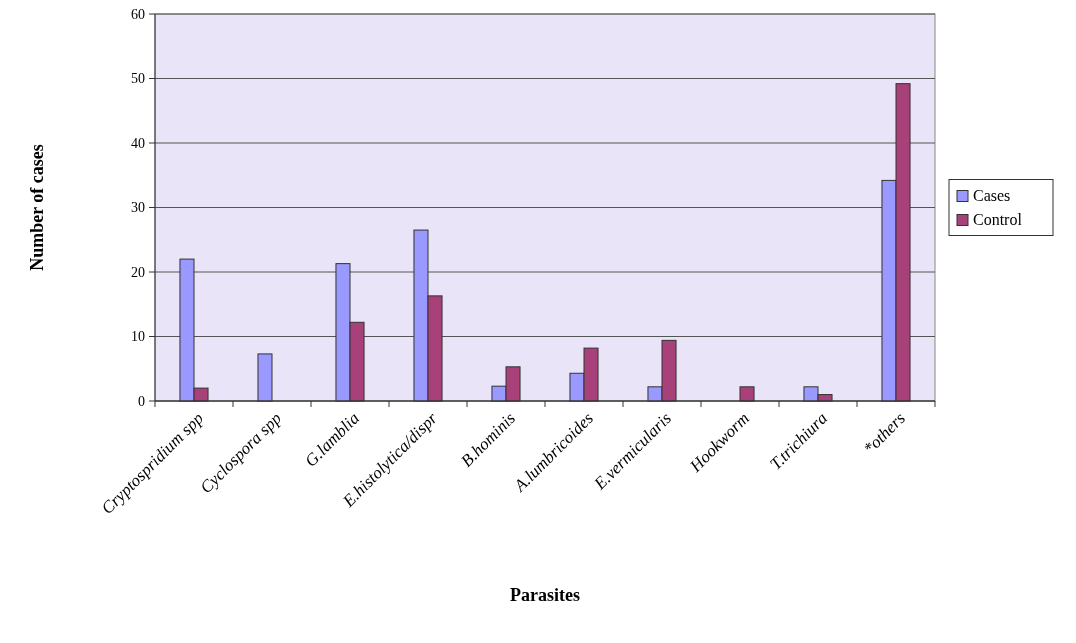 This screenshot has height=643, width=1076. I want to click on y-tick-label: 20, so click(138, 272).